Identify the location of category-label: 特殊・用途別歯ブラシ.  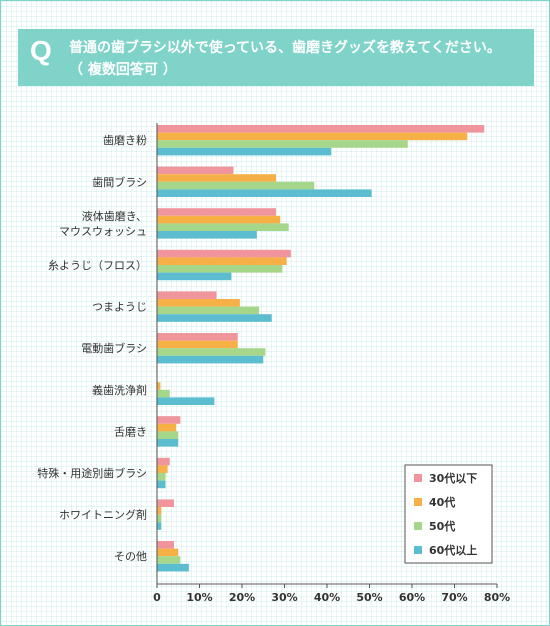
(92, 473).